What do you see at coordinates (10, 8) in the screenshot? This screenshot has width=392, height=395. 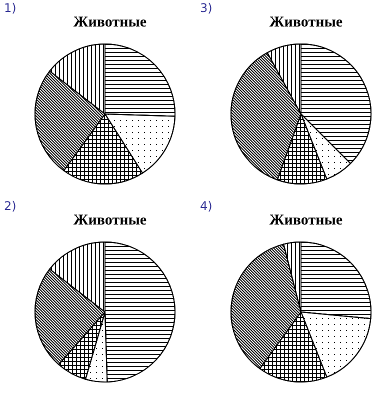 I see `text: 1)` at bounding box center [10, 8].